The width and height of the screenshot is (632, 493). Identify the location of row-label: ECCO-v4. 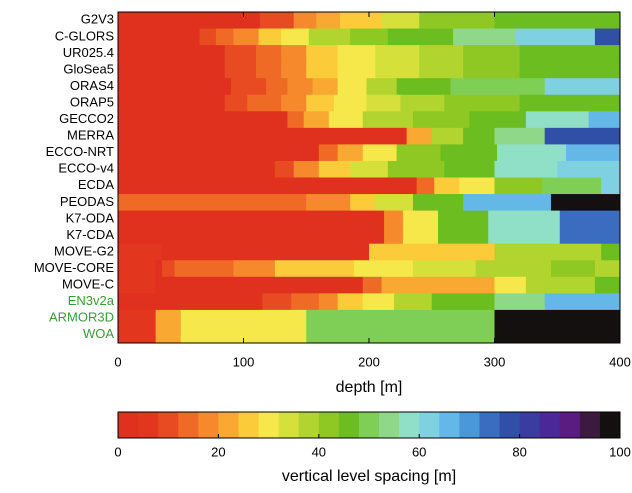
(86, 168).